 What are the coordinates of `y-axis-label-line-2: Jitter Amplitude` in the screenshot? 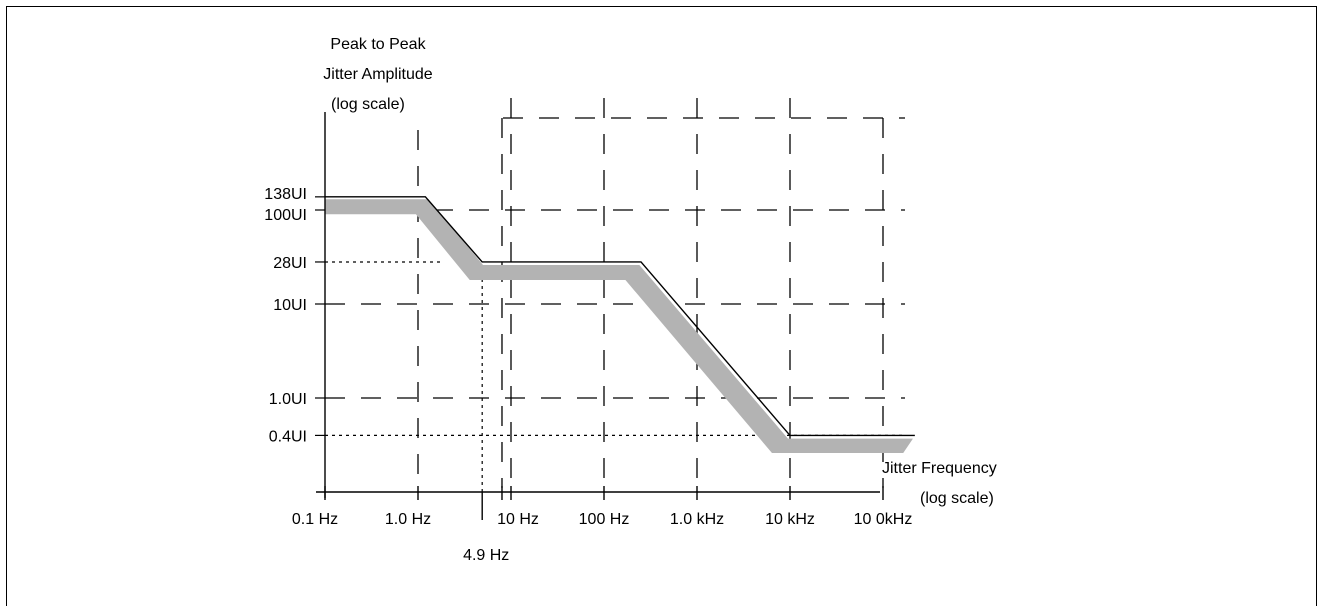 It's located at (377, 74).